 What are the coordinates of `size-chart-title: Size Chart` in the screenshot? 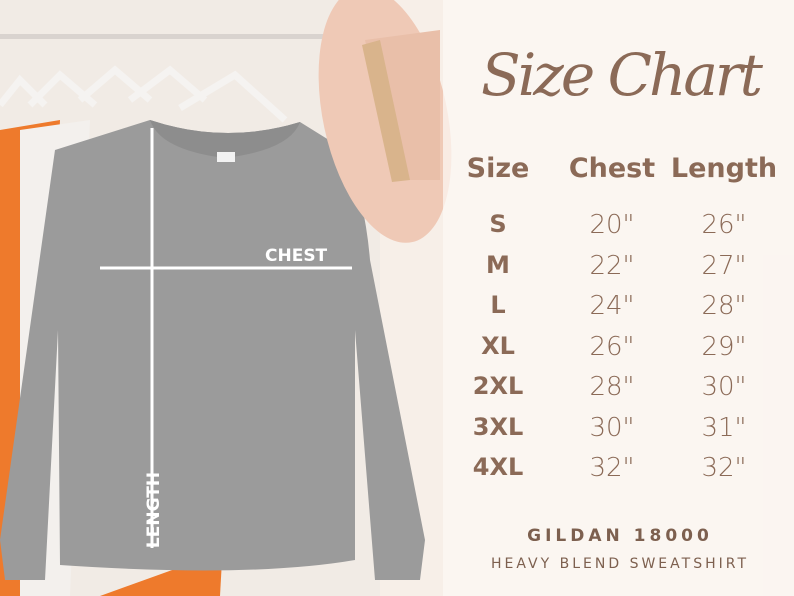 It's located at (622, 75).